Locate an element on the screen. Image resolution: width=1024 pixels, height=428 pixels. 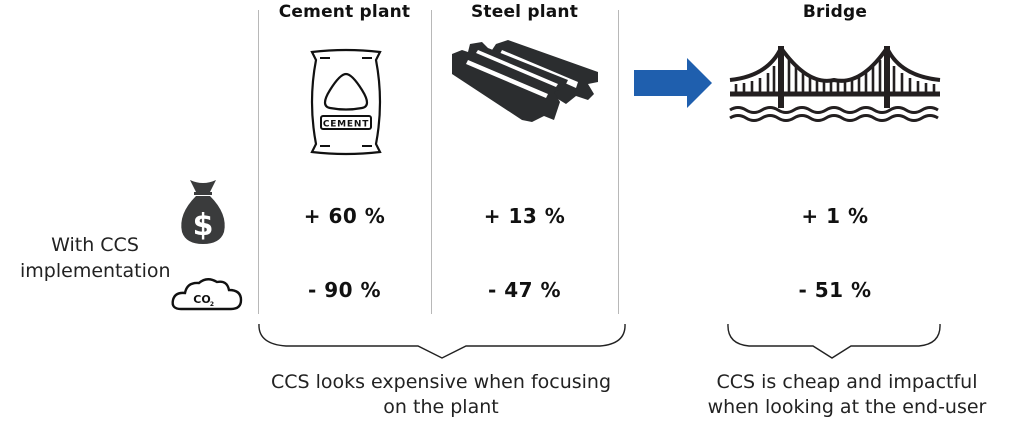
column-title-bridge: Bridge is located at coordinates (835, 12).